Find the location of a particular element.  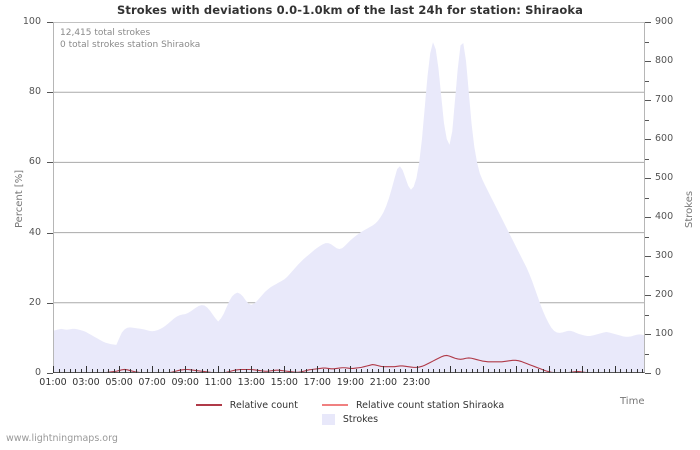

x-axis-tick-label: 01:00 is located at coordinates (53, 382).